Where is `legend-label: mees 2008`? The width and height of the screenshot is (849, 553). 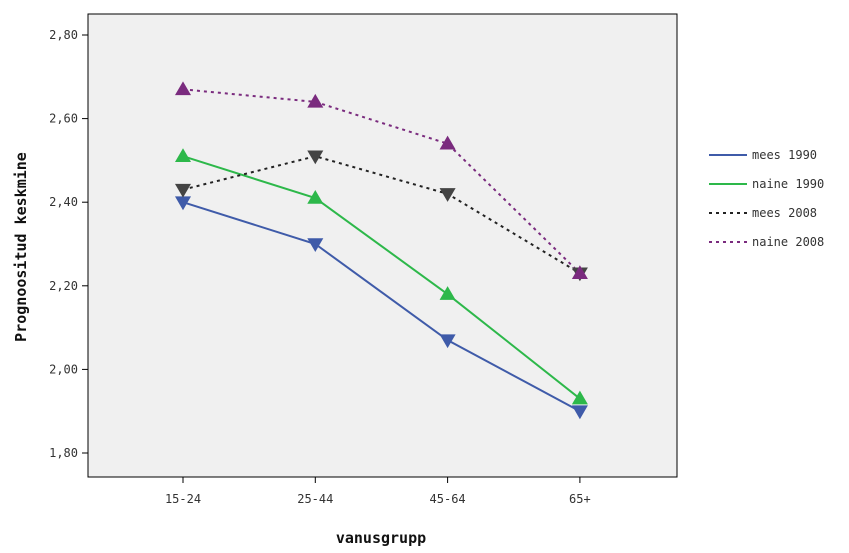
legend-label: mees 2008 is located at coordinates (784, 213).